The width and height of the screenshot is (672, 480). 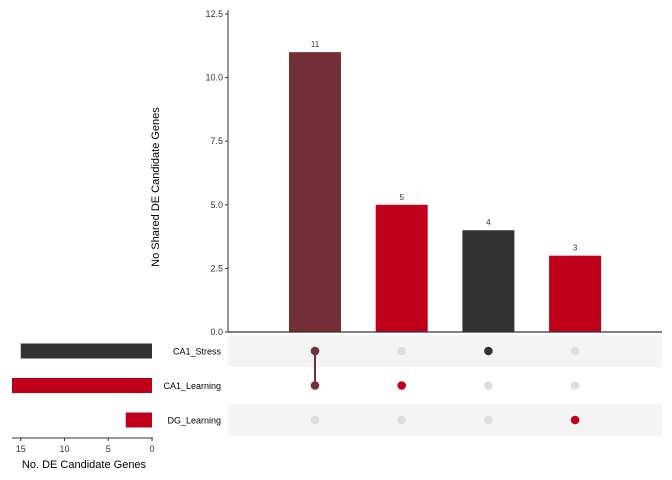 What do you see at coordinates (138, 420) in the screenshot?
I see `set-size-bar-dg-learning` at bounding box center [138, 420].